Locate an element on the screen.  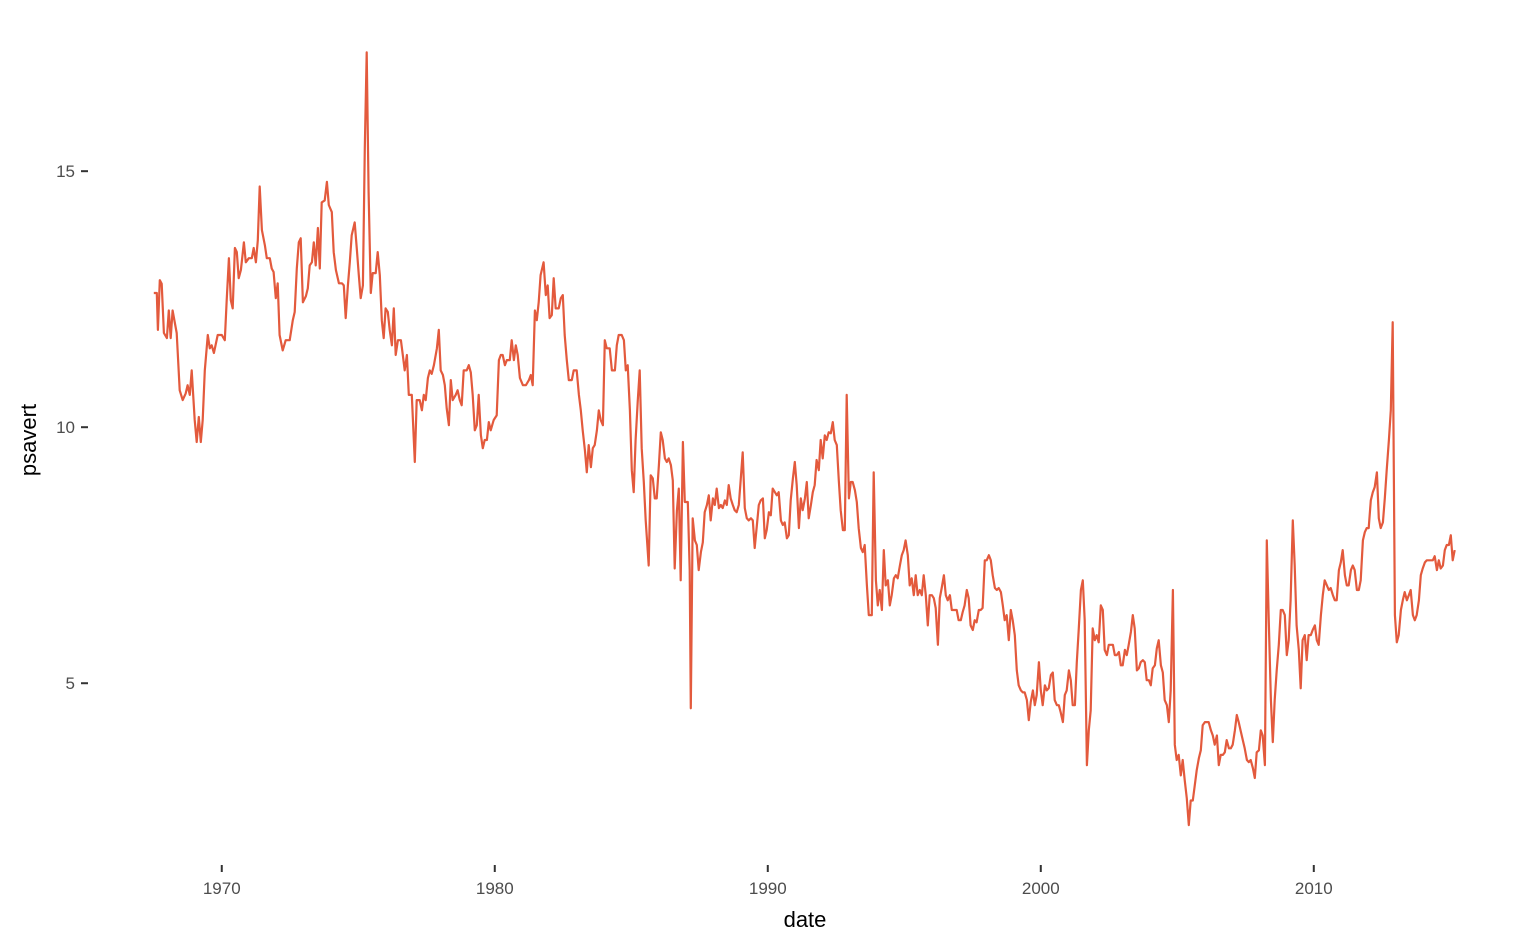
y-tick-label: 15 is located at coordinates (65, 171).